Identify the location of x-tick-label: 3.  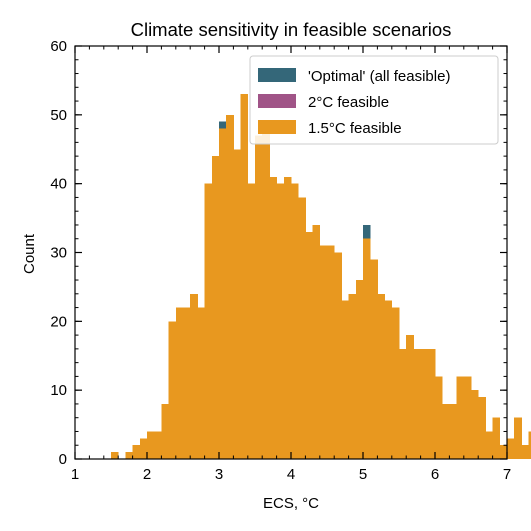
(219, 474).